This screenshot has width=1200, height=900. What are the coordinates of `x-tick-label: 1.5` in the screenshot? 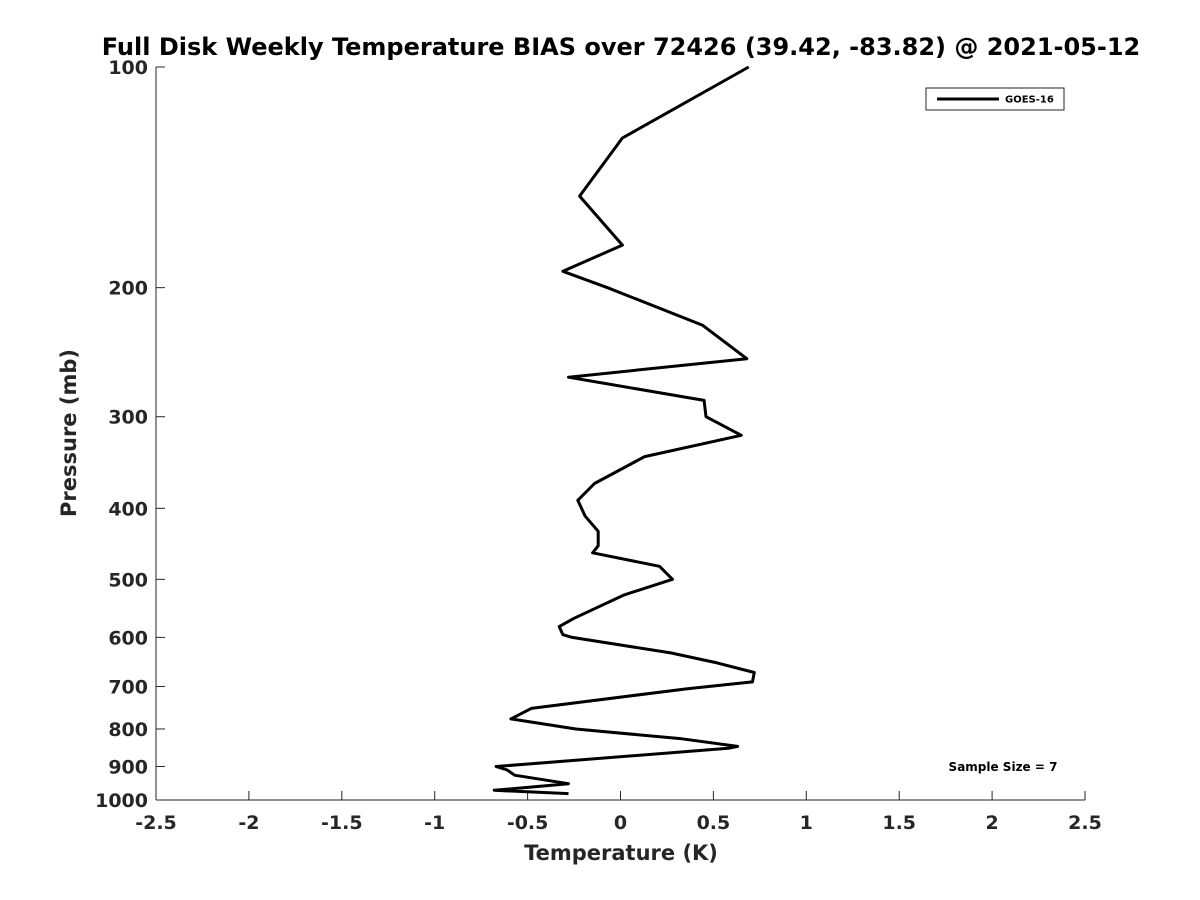 It's located at (899, 823).